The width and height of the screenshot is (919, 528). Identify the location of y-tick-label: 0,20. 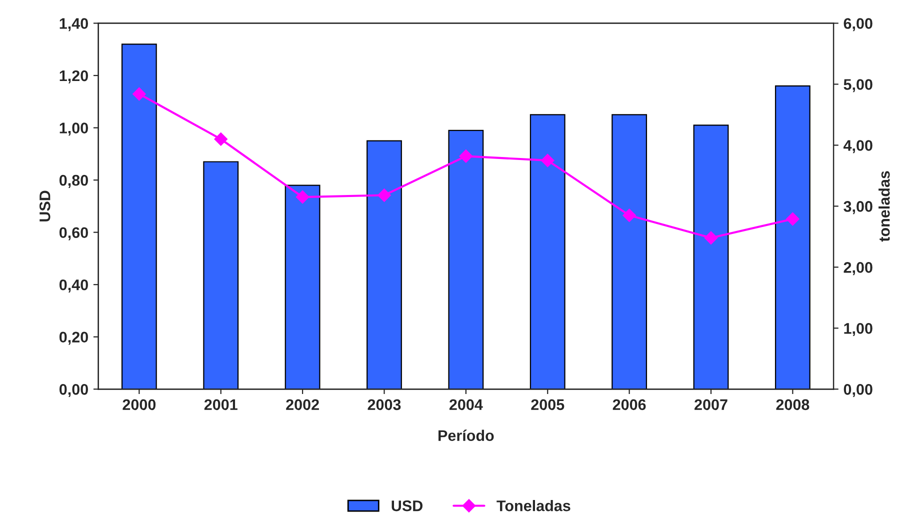
(73, 338).